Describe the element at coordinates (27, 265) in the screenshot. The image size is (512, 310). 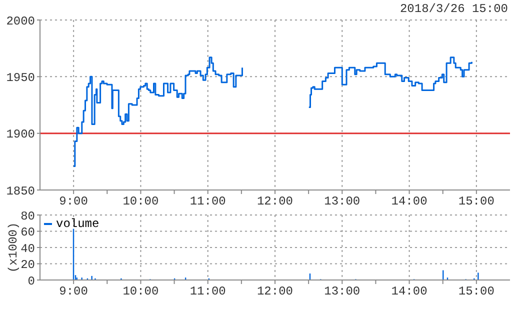
I see `y-tick-label: 20` at that location.